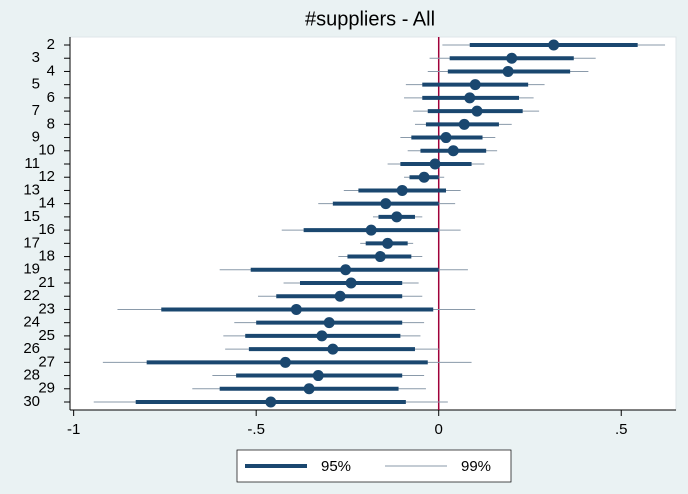  I want to click on x-tick-label: -.5, so click(256, 429).